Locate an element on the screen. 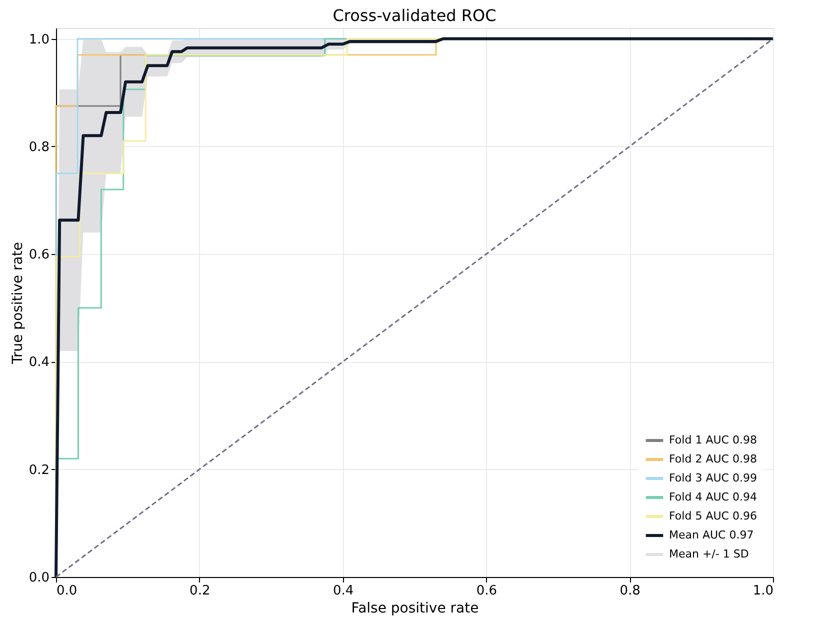 Image resolution: width=820 pixels, height=641 pixels. legend-label: Fold 4 AUC 0.94 is located at coordinates (713, 497).